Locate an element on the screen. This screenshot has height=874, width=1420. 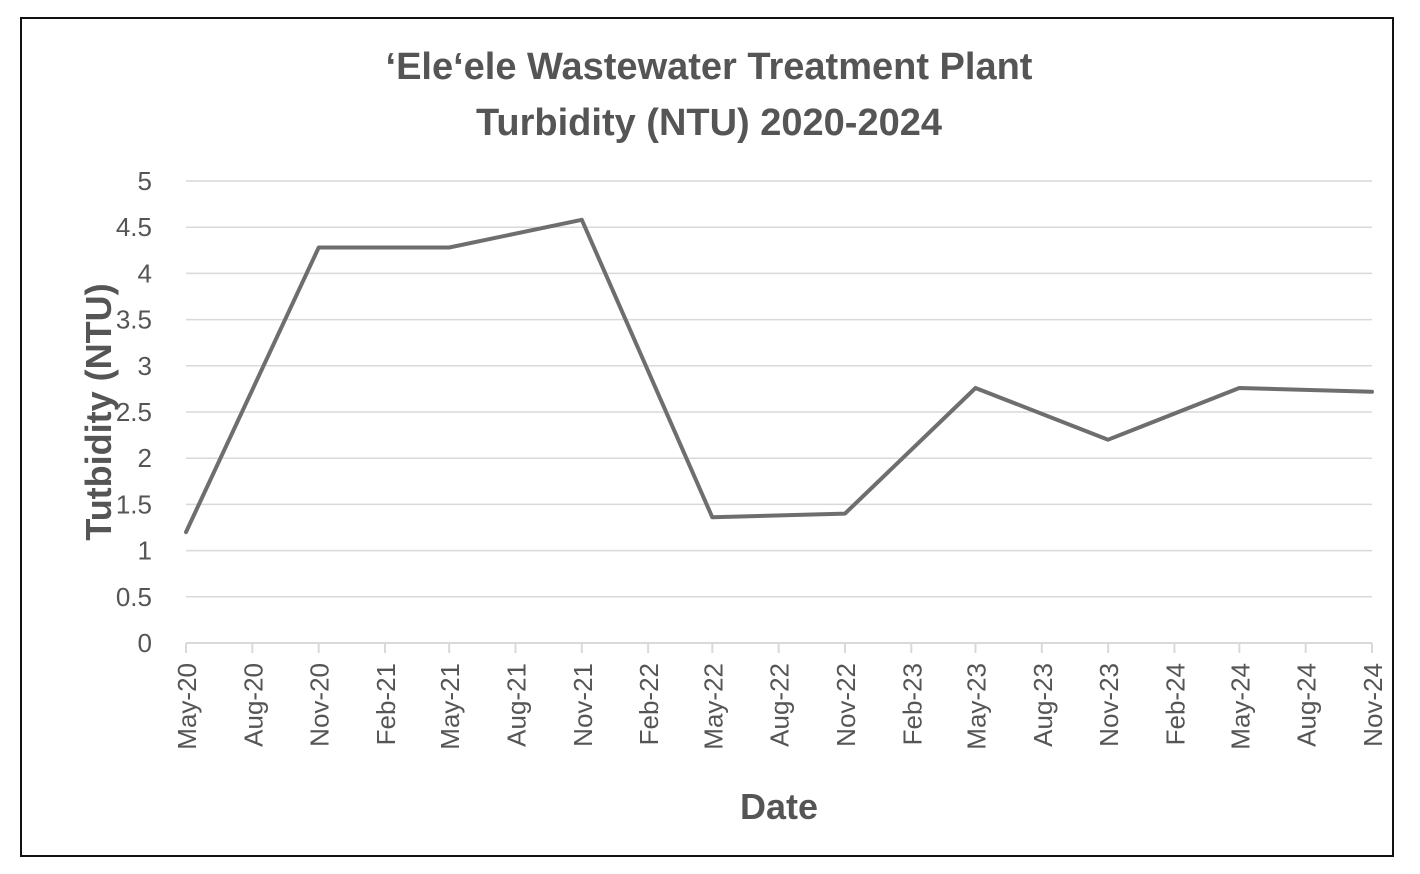
x-tick-label: Aug-20 is located at coordinates (253, 705).